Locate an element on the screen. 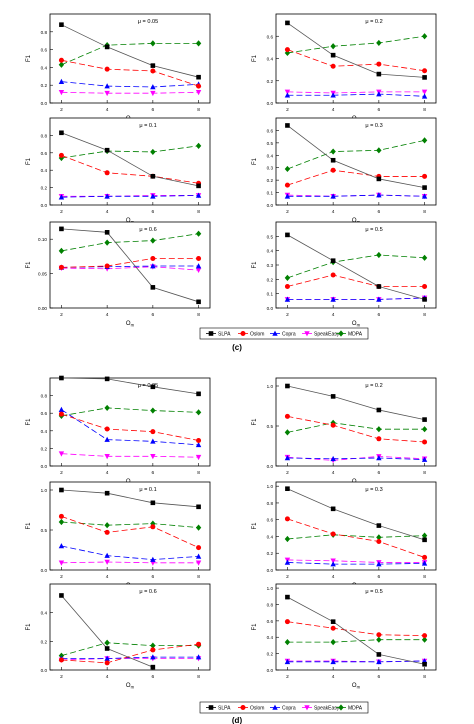 This screenshot has width=474, height=724. section-c-label: (c) is located at coordinates (237, 347).